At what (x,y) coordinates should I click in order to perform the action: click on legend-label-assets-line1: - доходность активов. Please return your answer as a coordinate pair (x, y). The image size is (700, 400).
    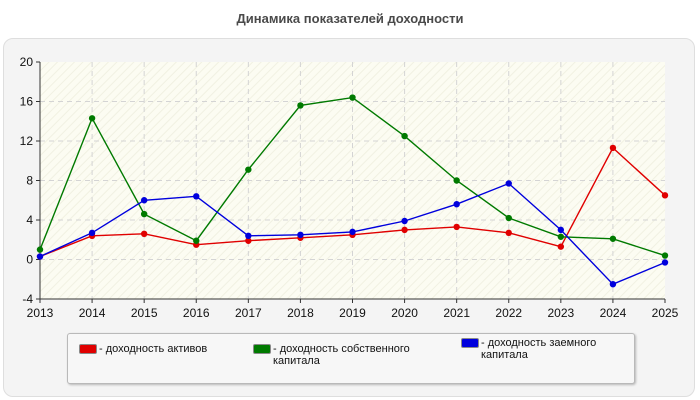
    Looking at the image, I should click on (153, 349).